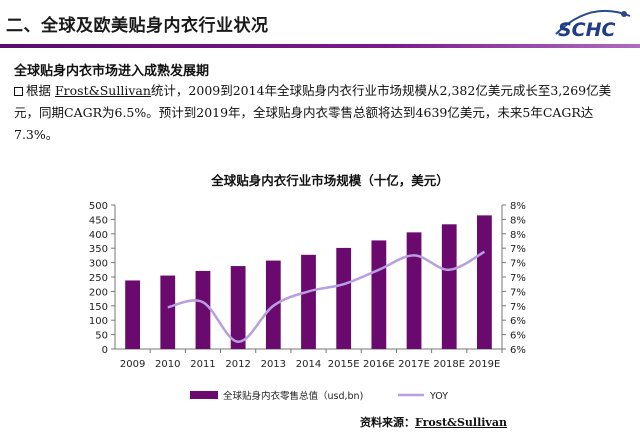 The height and width of the screenshot is (435, 640). I want to click on left-tick-label: 350, so click(98, 249).